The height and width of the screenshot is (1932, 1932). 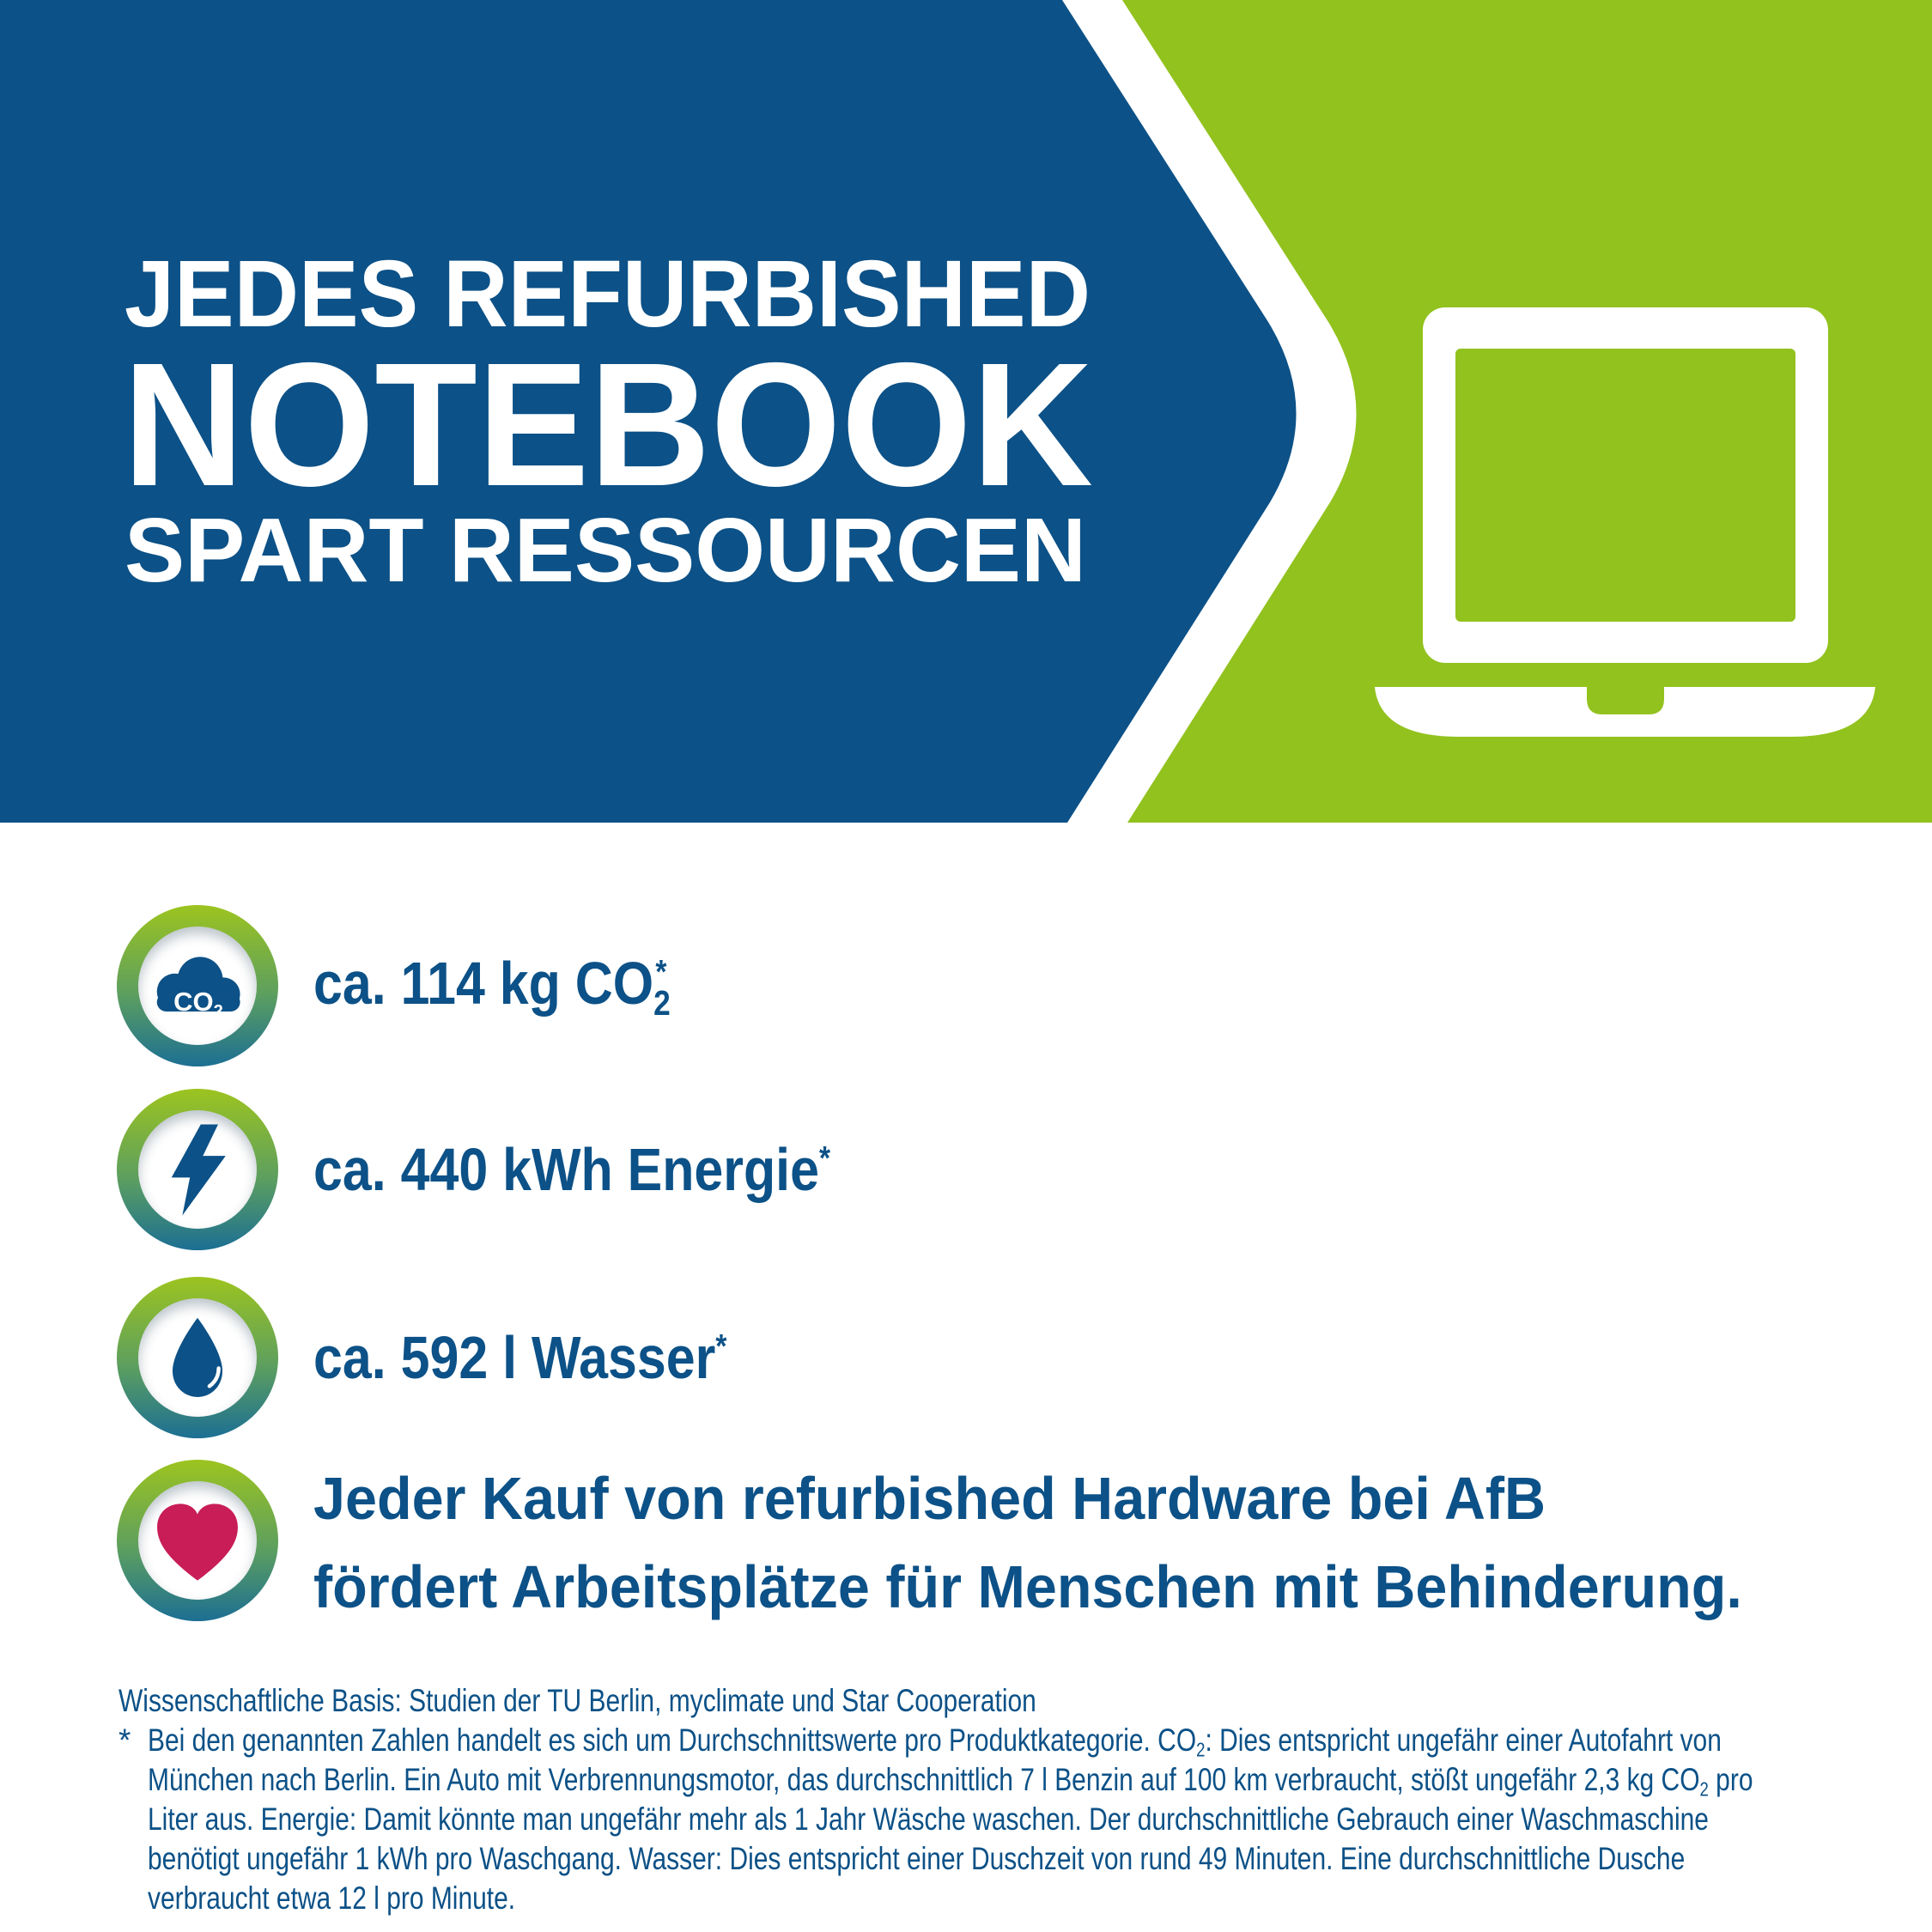 I want to click on lightning-icon, so click(x=198, y=1169).